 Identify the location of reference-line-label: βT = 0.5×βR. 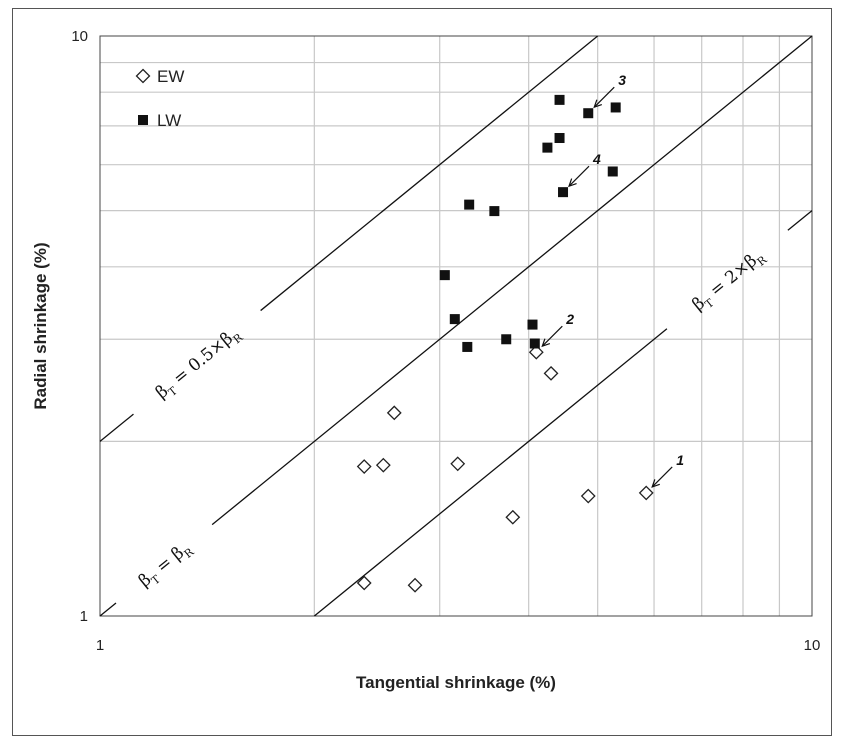
(199, 364).